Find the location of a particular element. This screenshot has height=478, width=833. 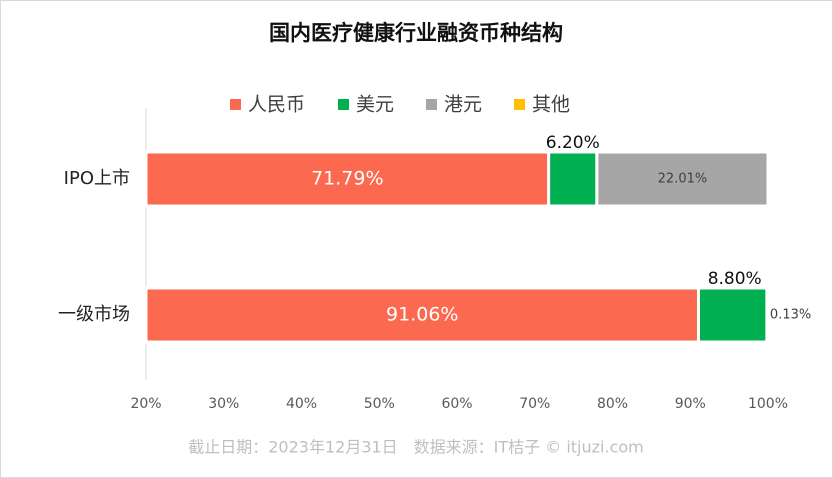

x-tick-label: 50% is located at coordinates (379, 404).